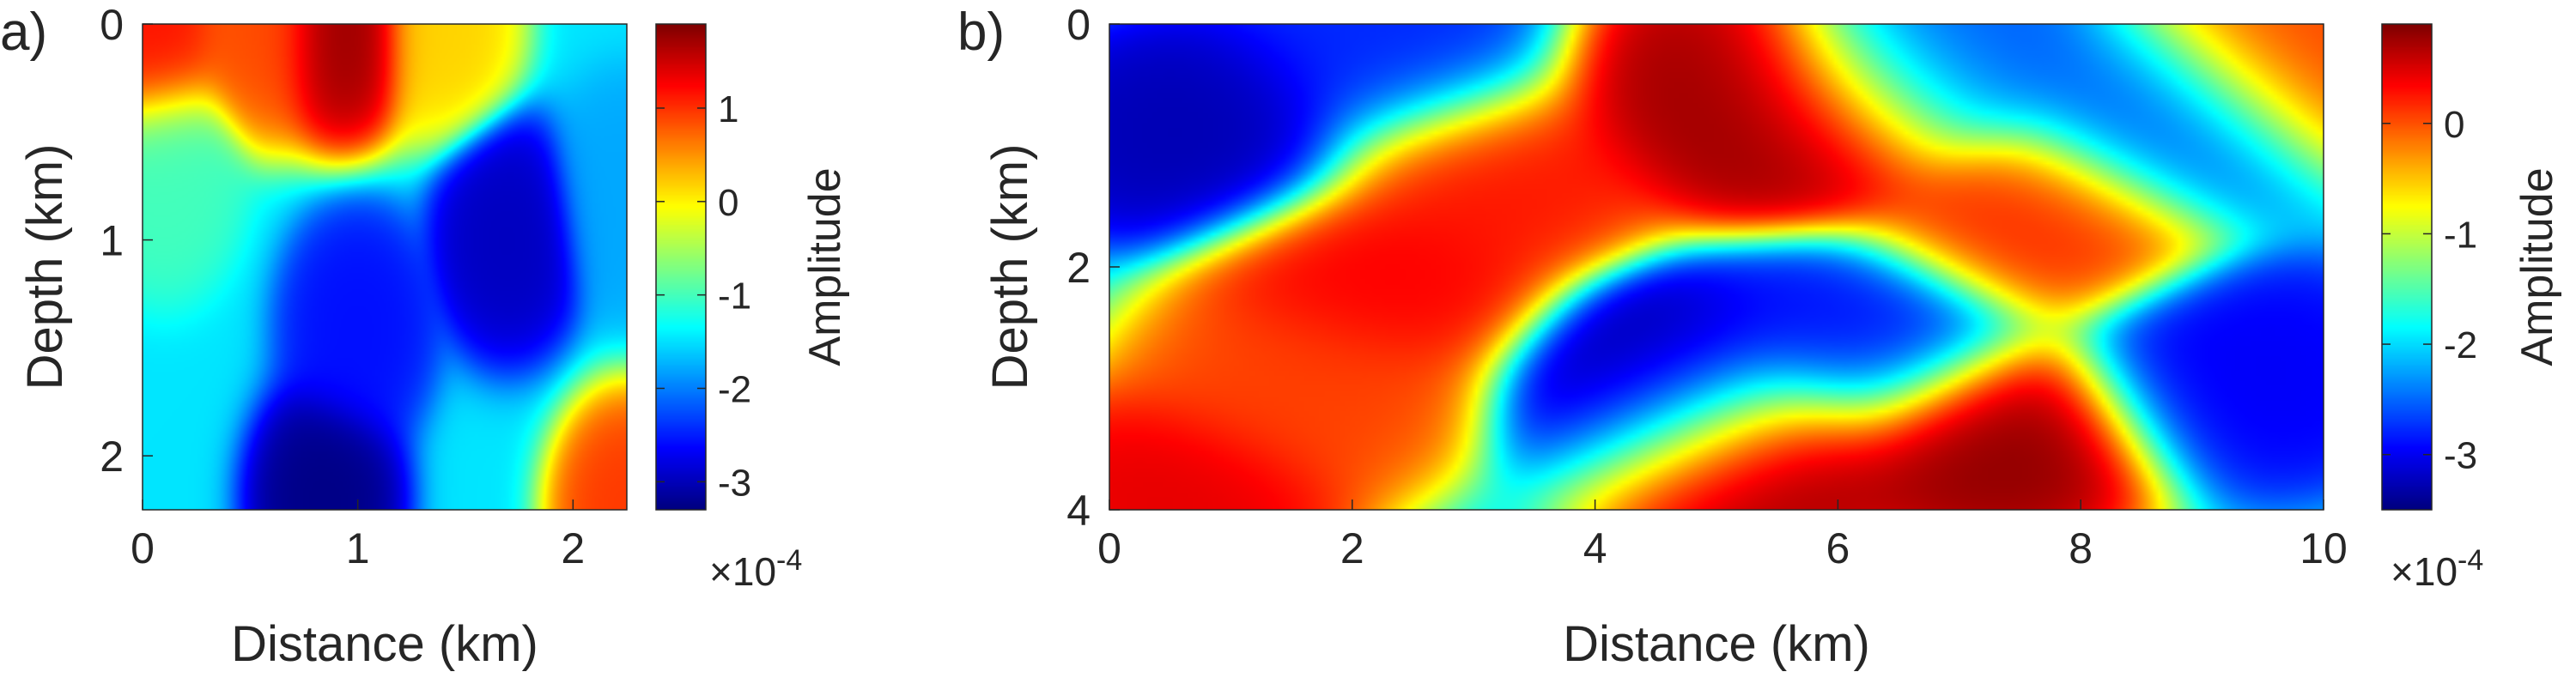 The height and width of the screenshot is (678, 2576). Describe the element at coordinates (755, 569) in the screenshot. I see `colorbar-exponent-a: ×10⁻⁴` at that location.